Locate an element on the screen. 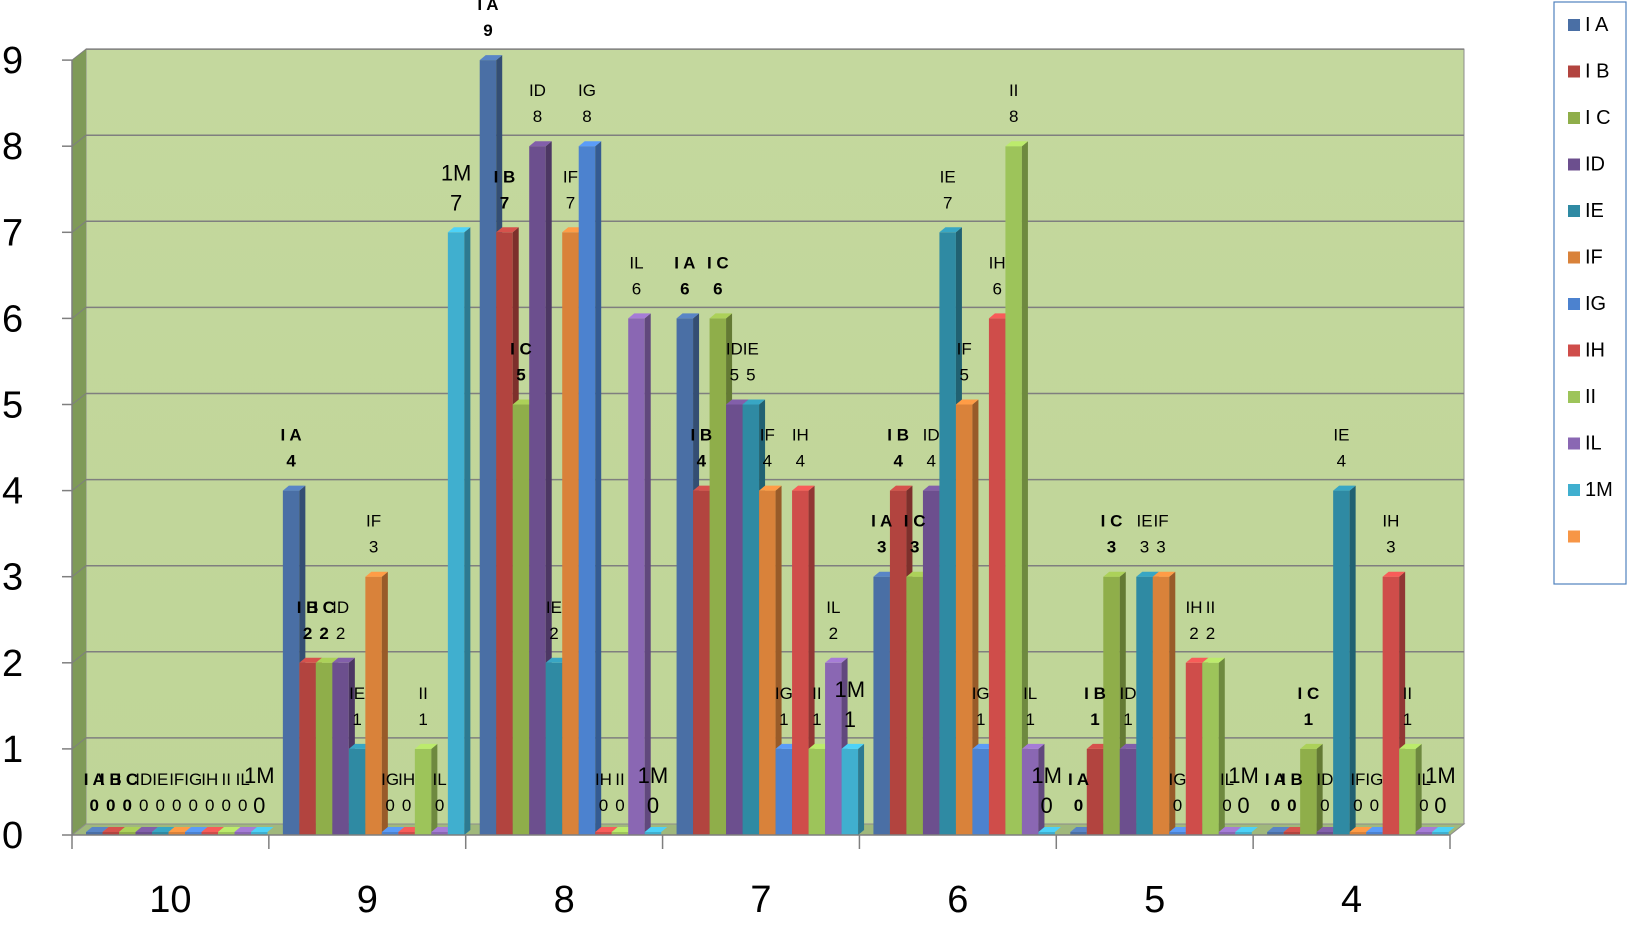 This screenshot has height=951, width=1628. data-label-value: 2 is located at coordinates (1193, 633).